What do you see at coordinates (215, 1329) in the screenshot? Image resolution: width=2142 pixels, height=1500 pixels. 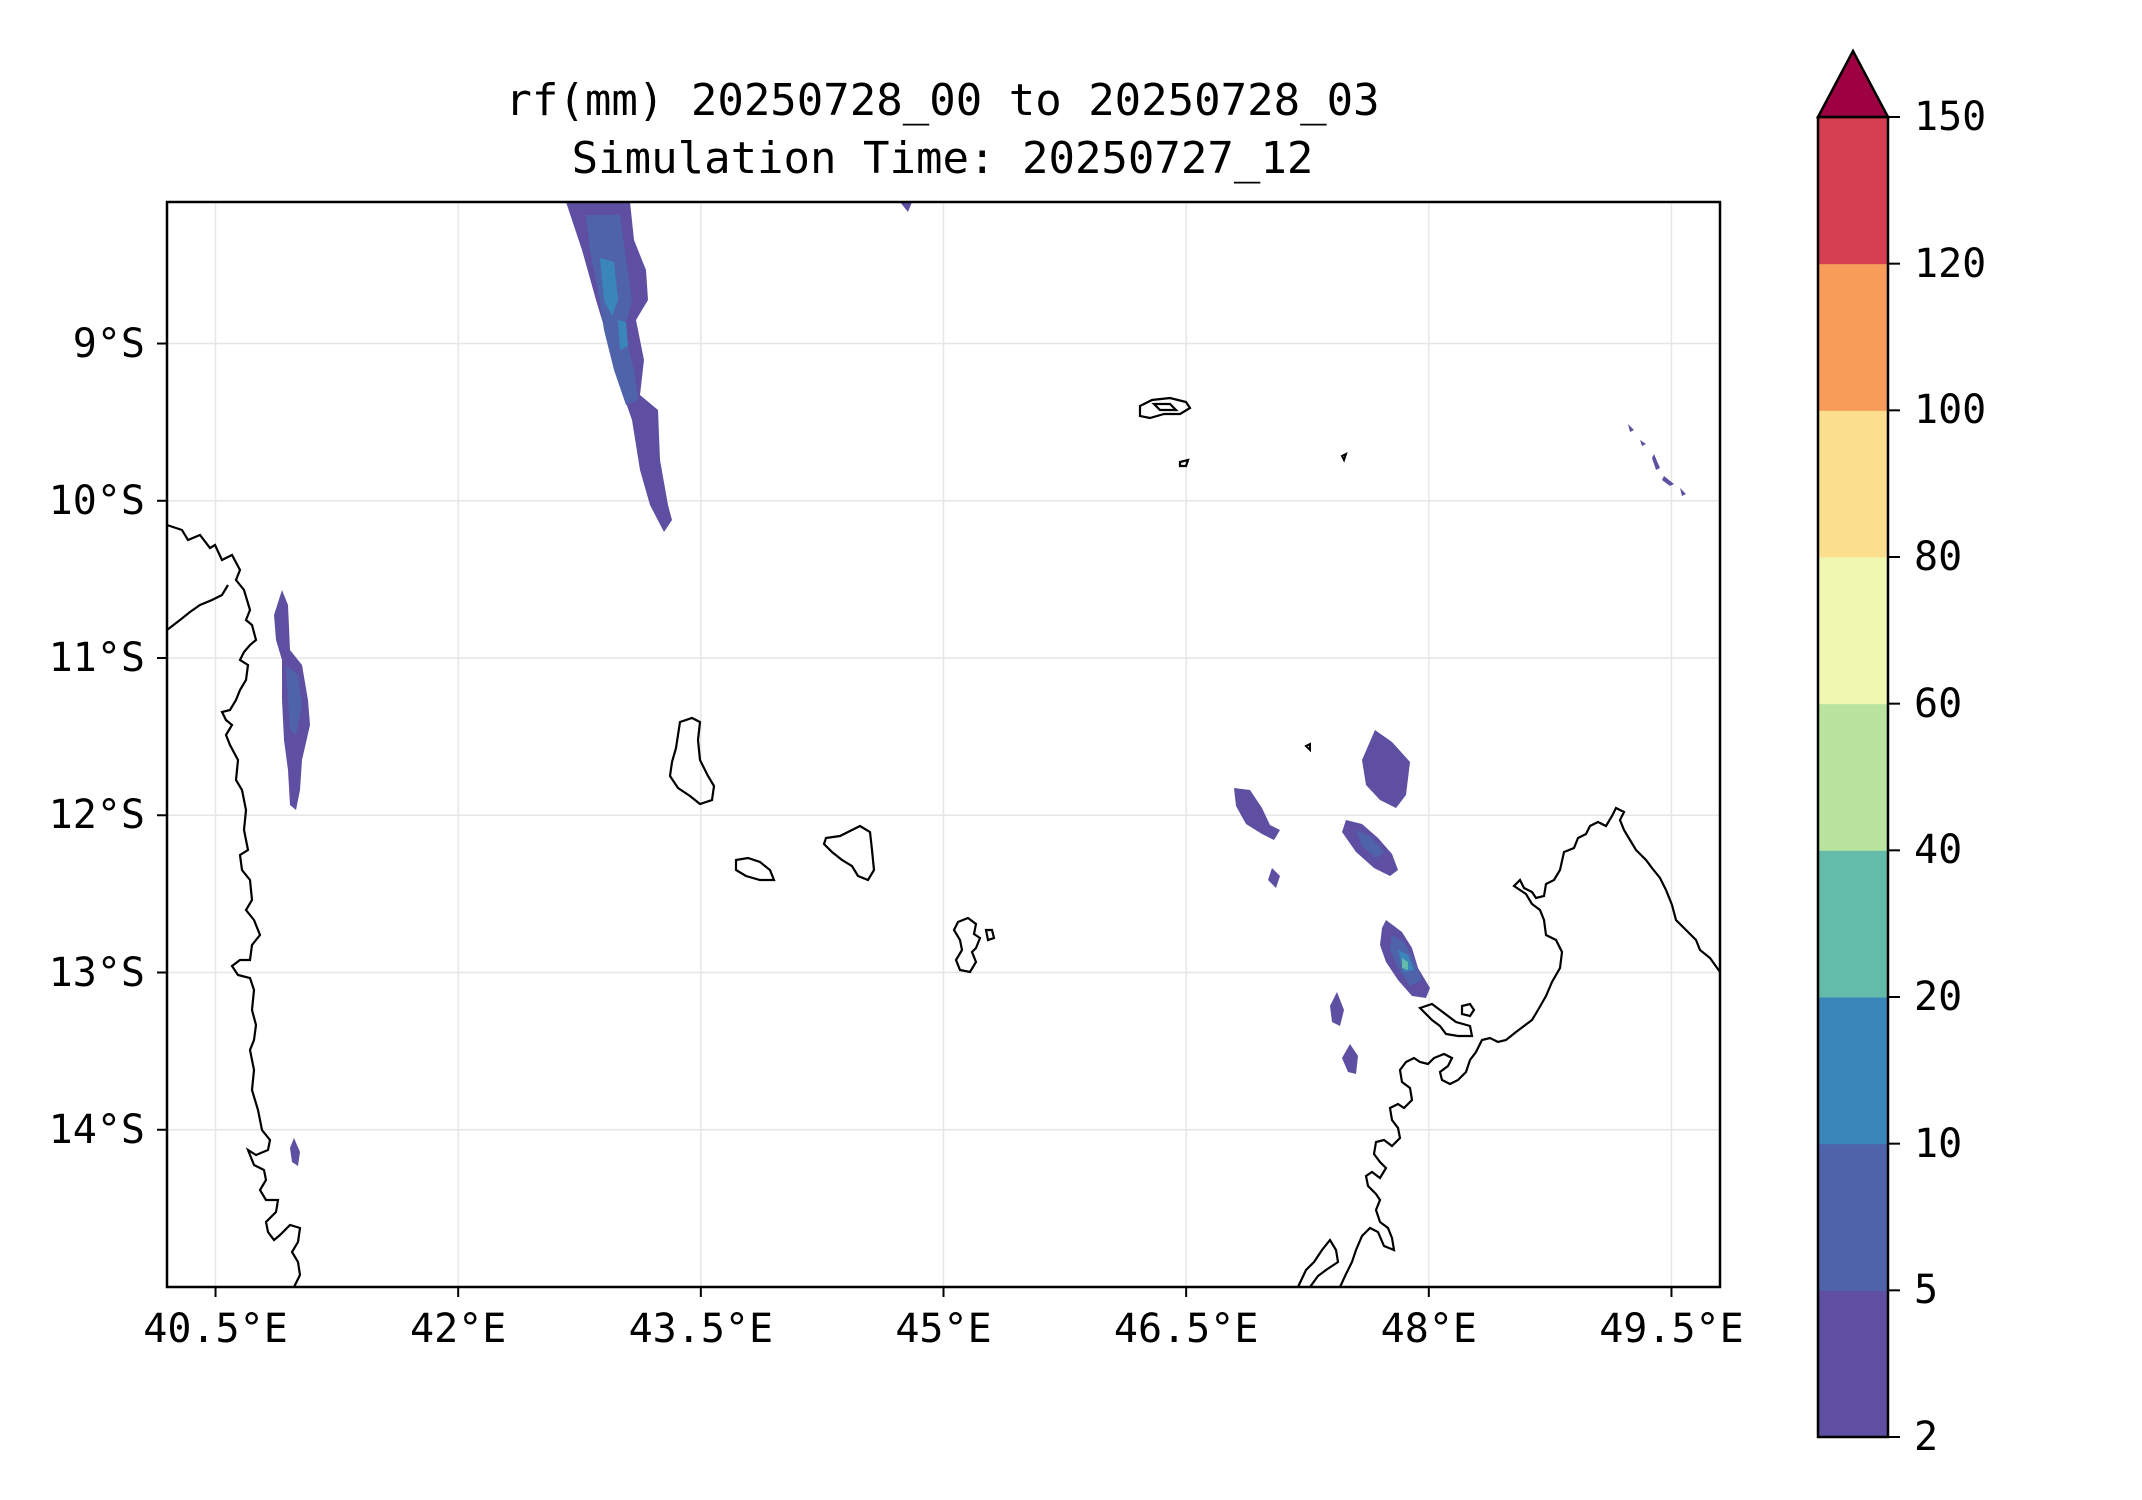 I see `x-tick-label: 40.5°E` at bounding box center [215, 1329].